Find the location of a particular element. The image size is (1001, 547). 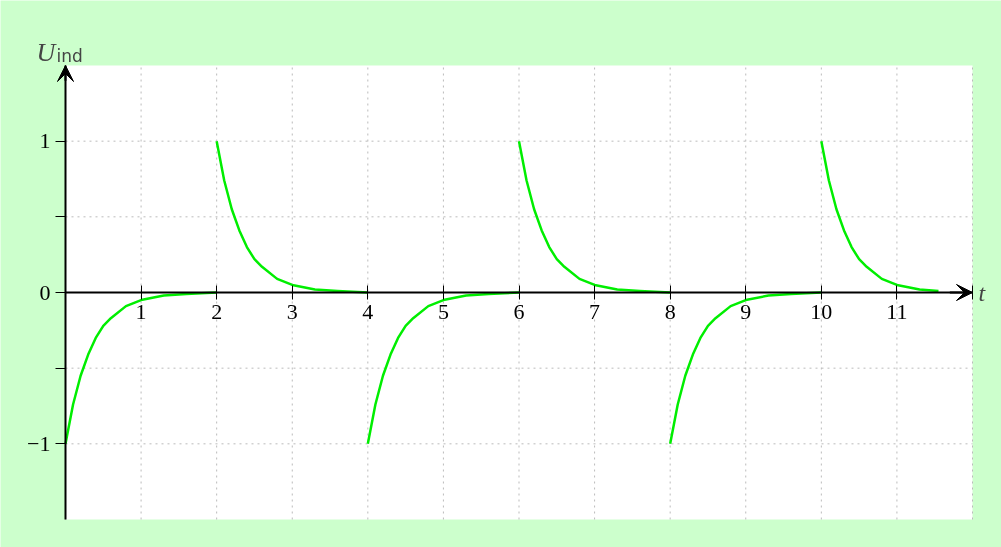

x-tick-label: 2 is located at coordinates (217, 311).